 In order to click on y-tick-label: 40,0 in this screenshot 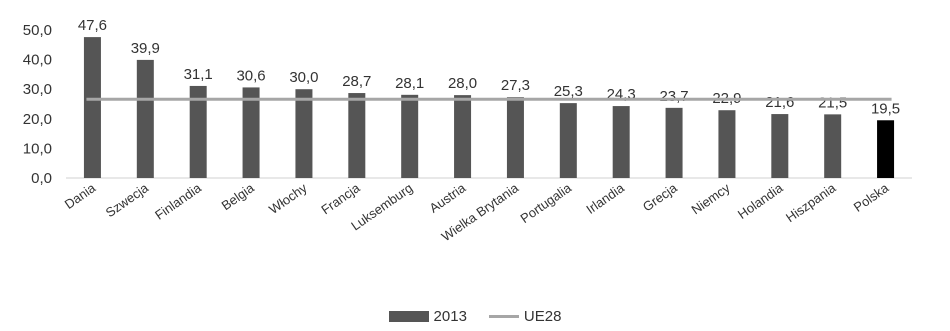, I will do `click(37, 60)`.